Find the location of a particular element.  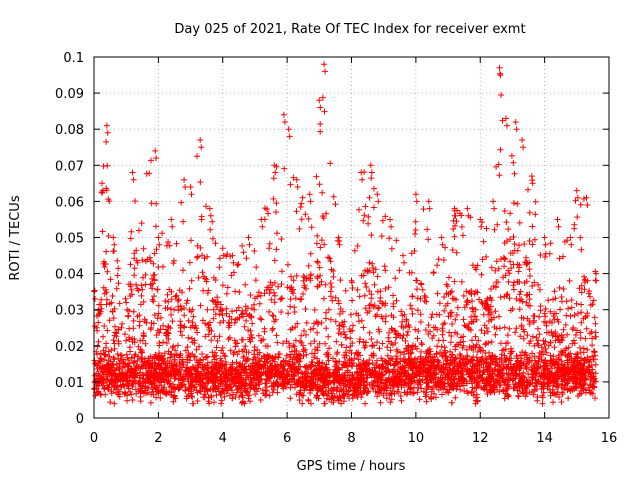

y-tick-labels: 0 0.01 0.02 0.03 0.04 0.05 0.06 0.07 0.08 0.09 0.1 is located at coordinates (69, 239).